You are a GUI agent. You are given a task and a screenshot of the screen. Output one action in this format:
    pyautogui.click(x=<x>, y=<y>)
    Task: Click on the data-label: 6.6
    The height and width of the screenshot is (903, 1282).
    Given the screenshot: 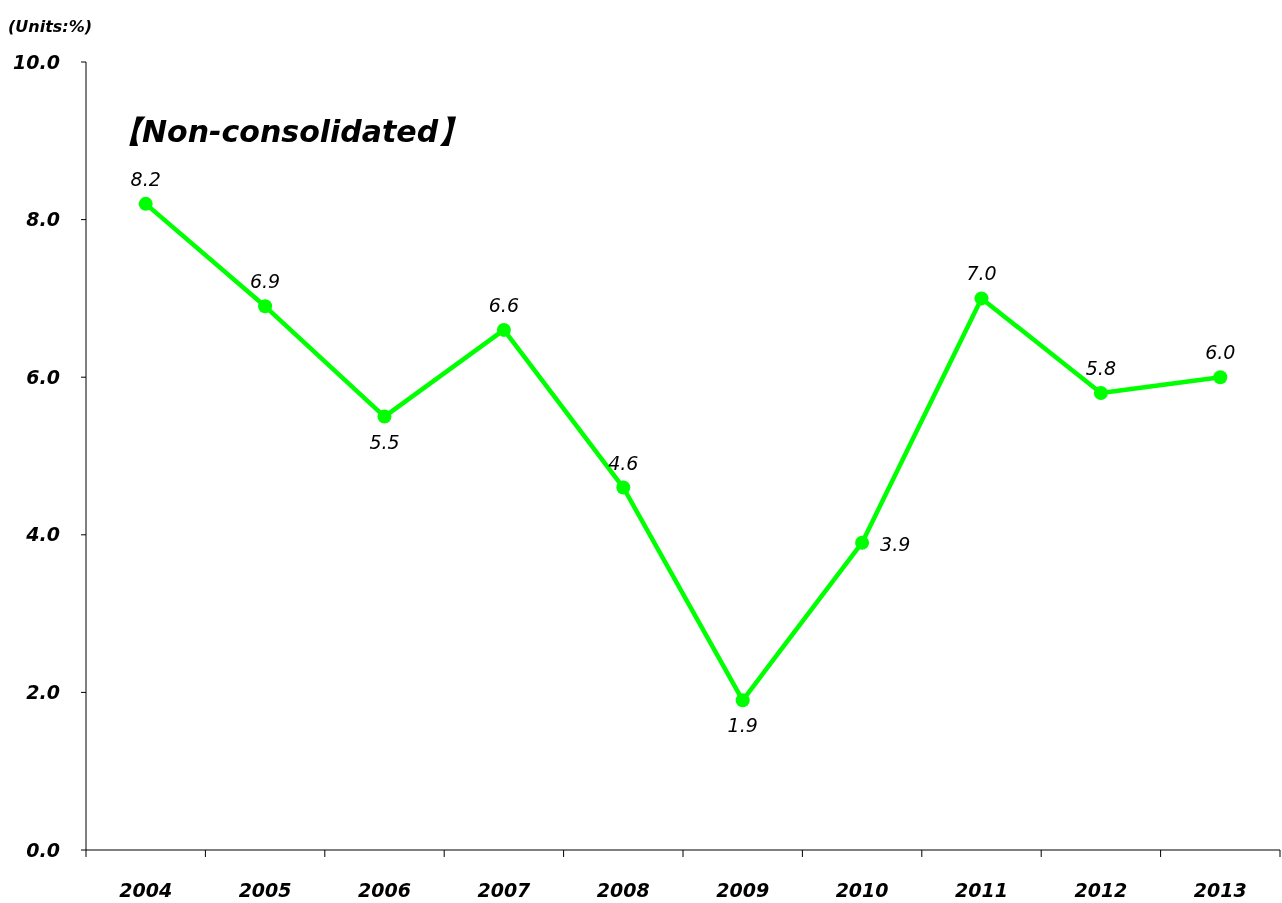 What is the action you would take?
    pyautogui.click(x=504, y=304)
    